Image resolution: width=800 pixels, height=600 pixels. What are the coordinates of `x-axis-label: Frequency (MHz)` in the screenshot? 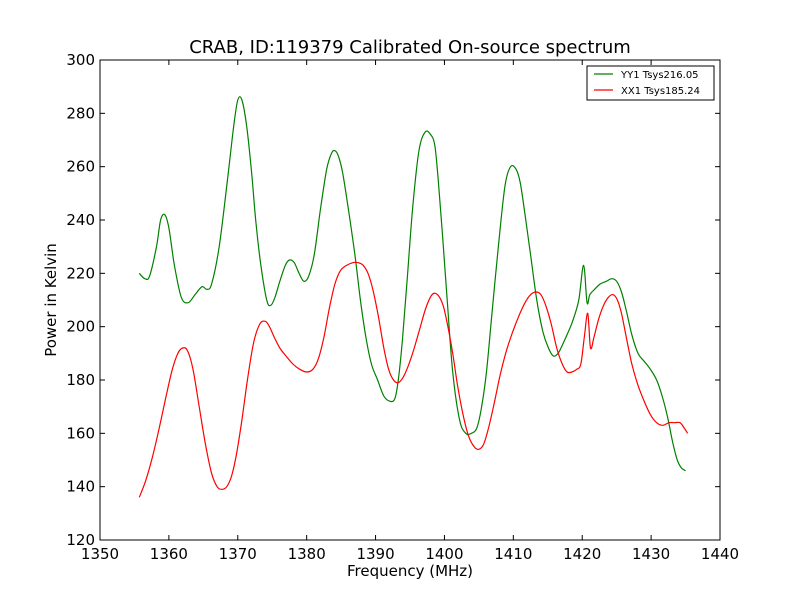 It's located at (410, 571).